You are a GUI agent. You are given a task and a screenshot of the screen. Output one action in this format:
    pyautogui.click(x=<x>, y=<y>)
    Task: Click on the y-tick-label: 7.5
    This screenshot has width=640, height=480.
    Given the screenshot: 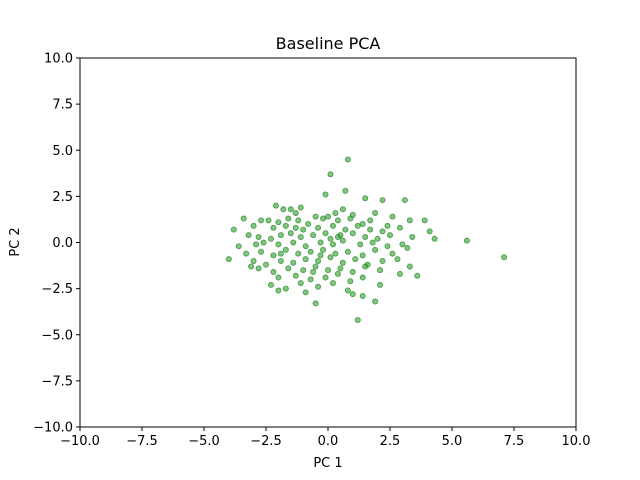 What is the action you would take?
    pyautogui.click(x=62, y=105)
    